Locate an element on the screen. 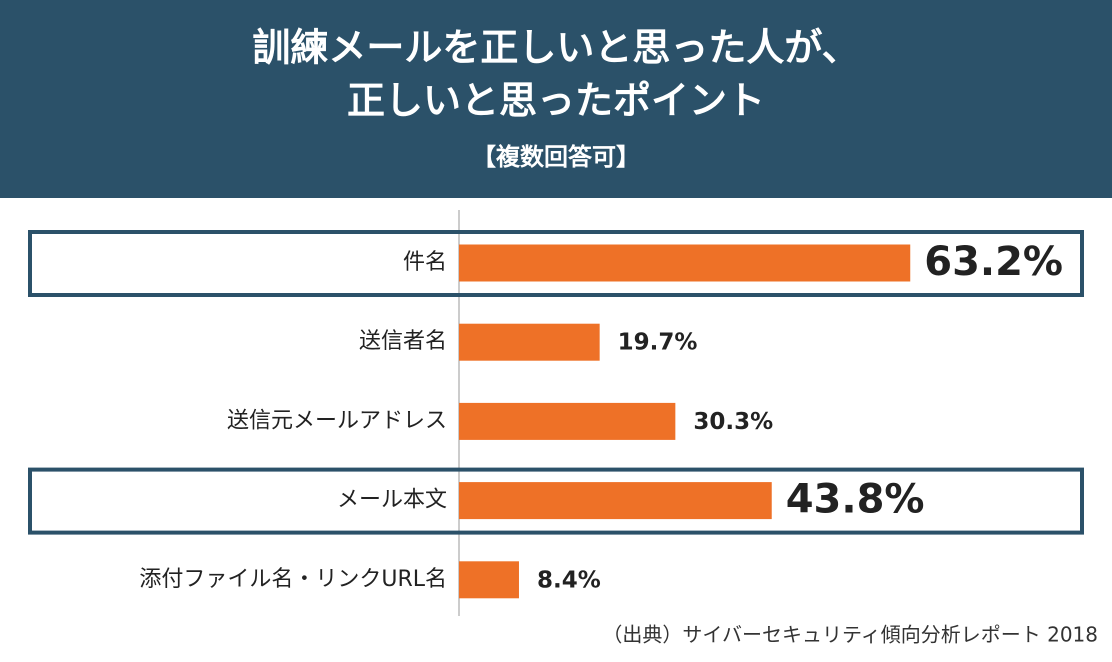  category-label: 添付ファイル名・リンクURL名 is located at coordinates (293, 579).